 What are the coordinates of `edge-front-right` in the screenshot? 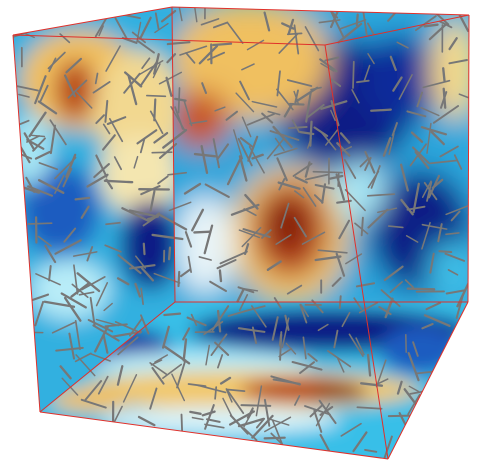 It's located at (356, 252).